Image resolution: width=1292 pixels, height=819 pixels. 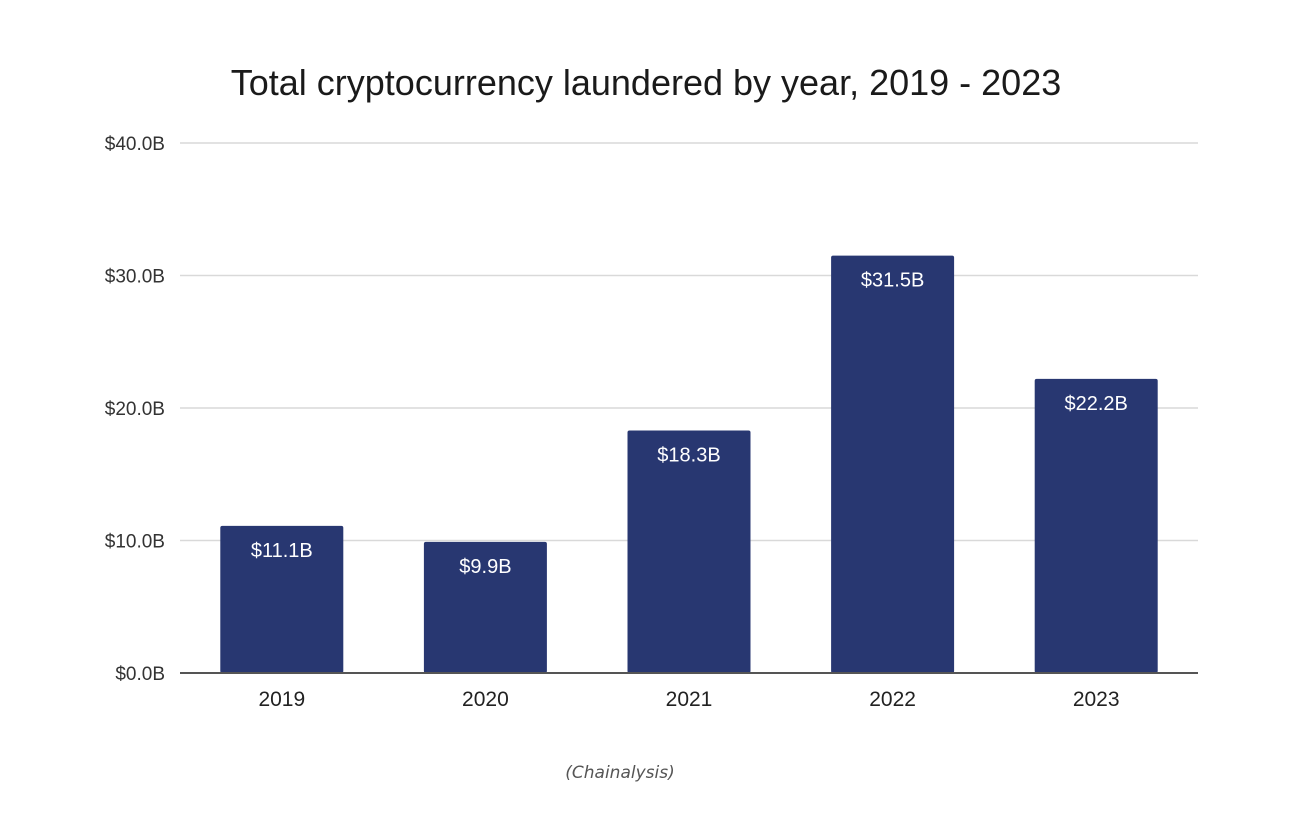 What do you see at coordinates (1096, 699) in the screenshot?
I see `x-tick-label: 2023` at bounding box center [1096, 699].